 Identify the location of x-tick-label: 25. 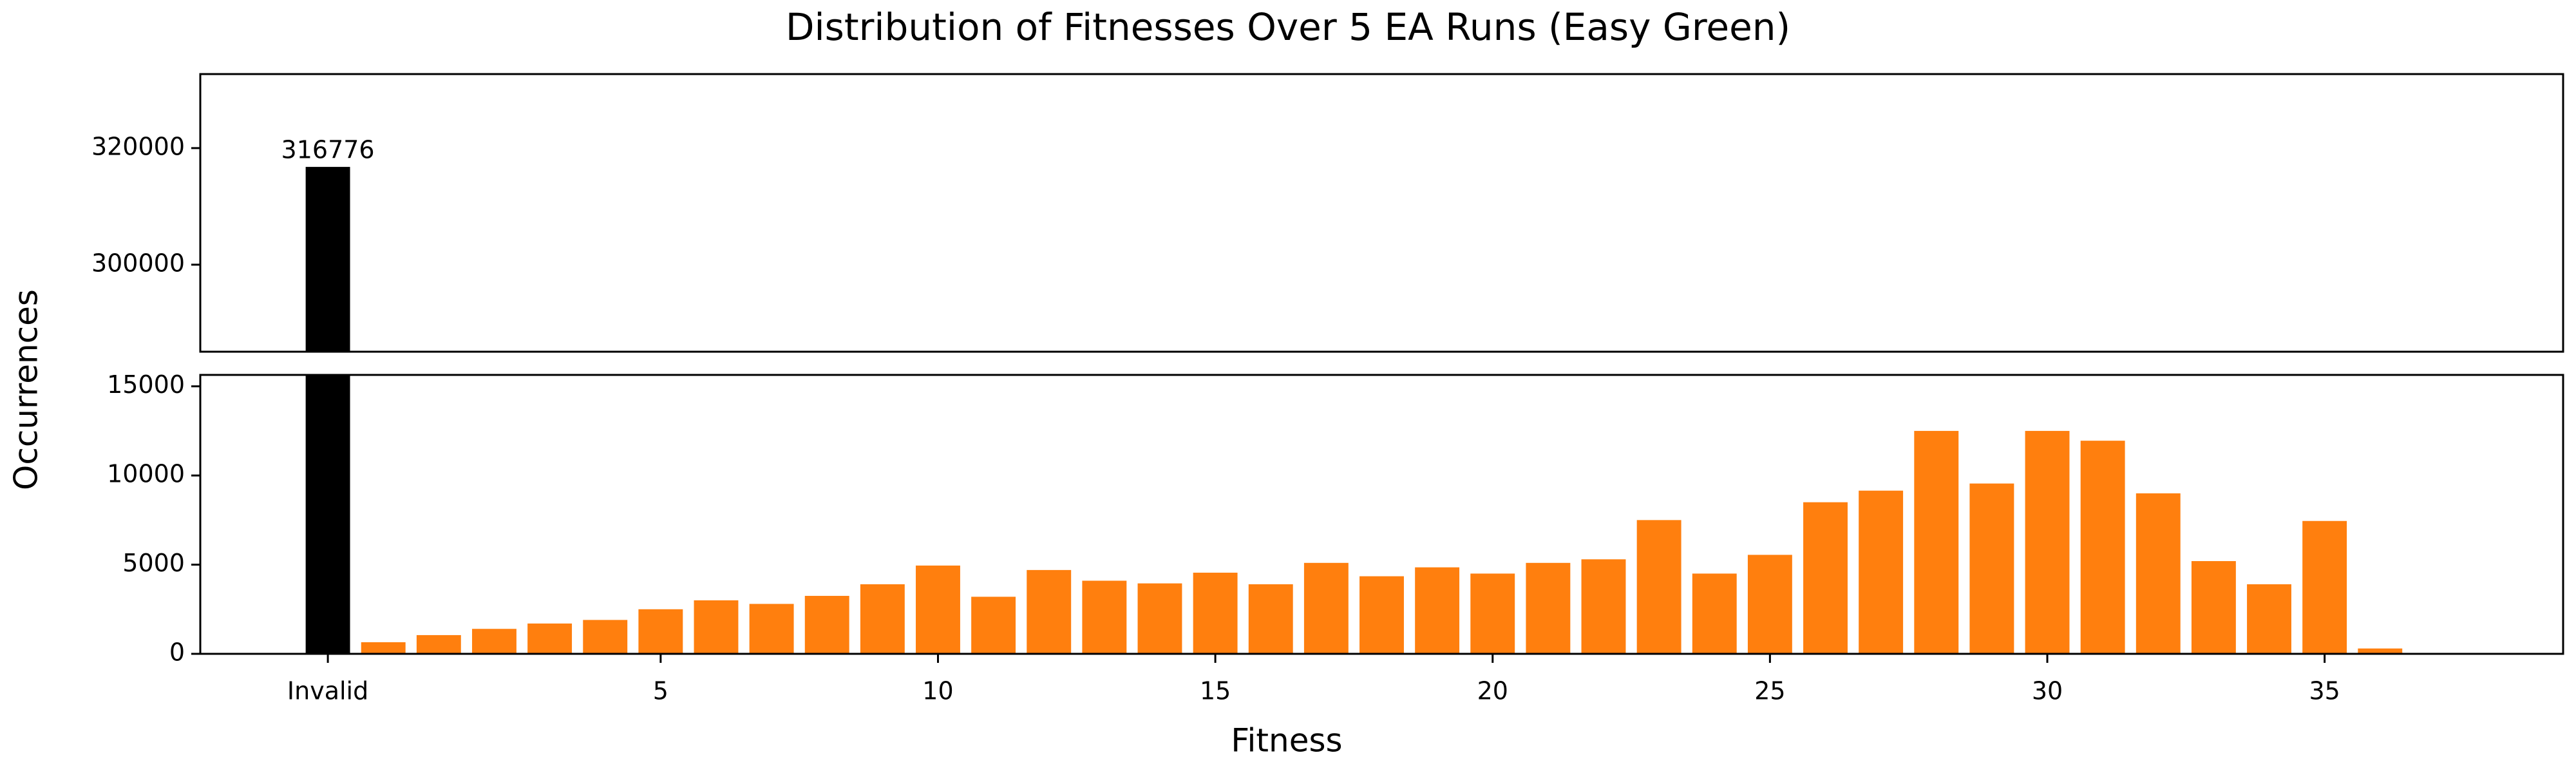
(1770, 691).